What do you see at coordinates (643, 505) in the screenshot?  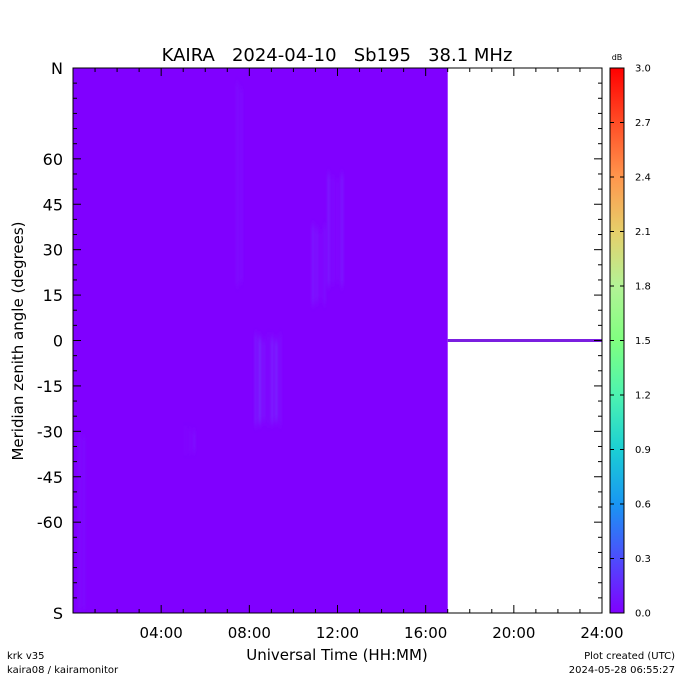 I see `colorbar-tick-label: 0.6` at bounding box center [643, 505].